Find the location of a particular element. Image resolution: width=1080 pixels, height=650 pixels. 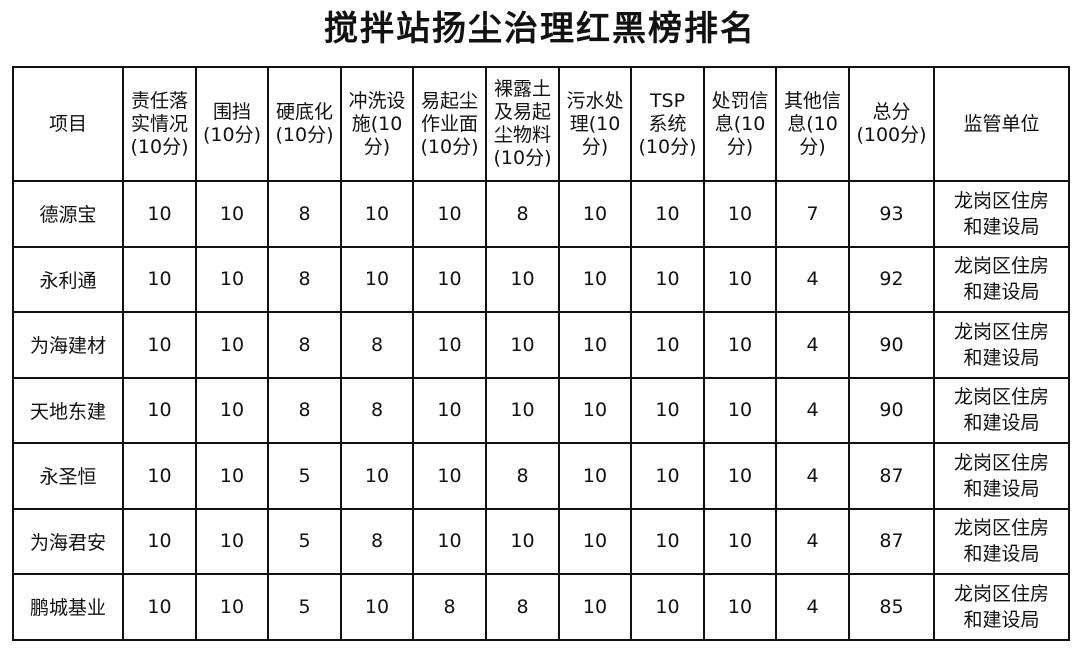

project-name-cell: 永圣恒 is located at coordinates (68, 476).